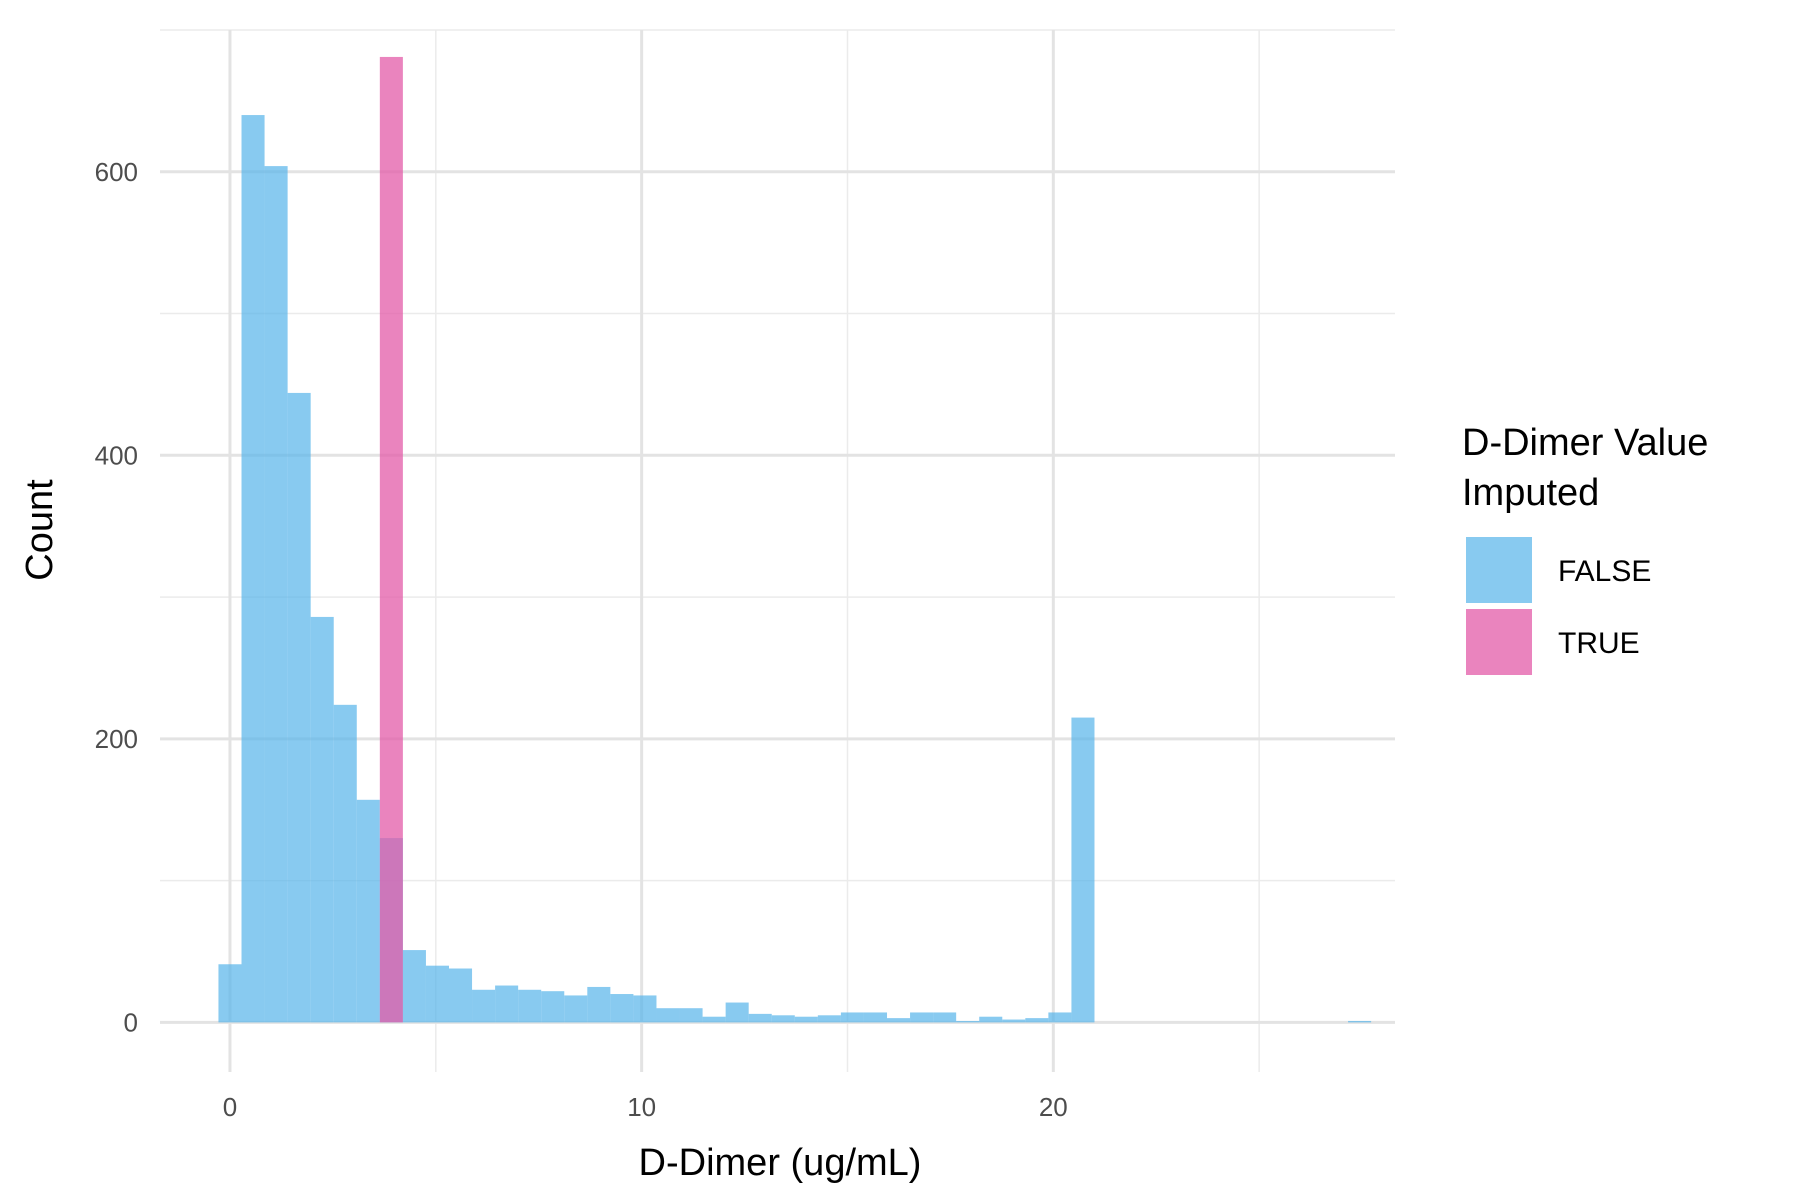  I want to click on x-axis-title: D-Dimer (ug/mL), so click(780, 1163).